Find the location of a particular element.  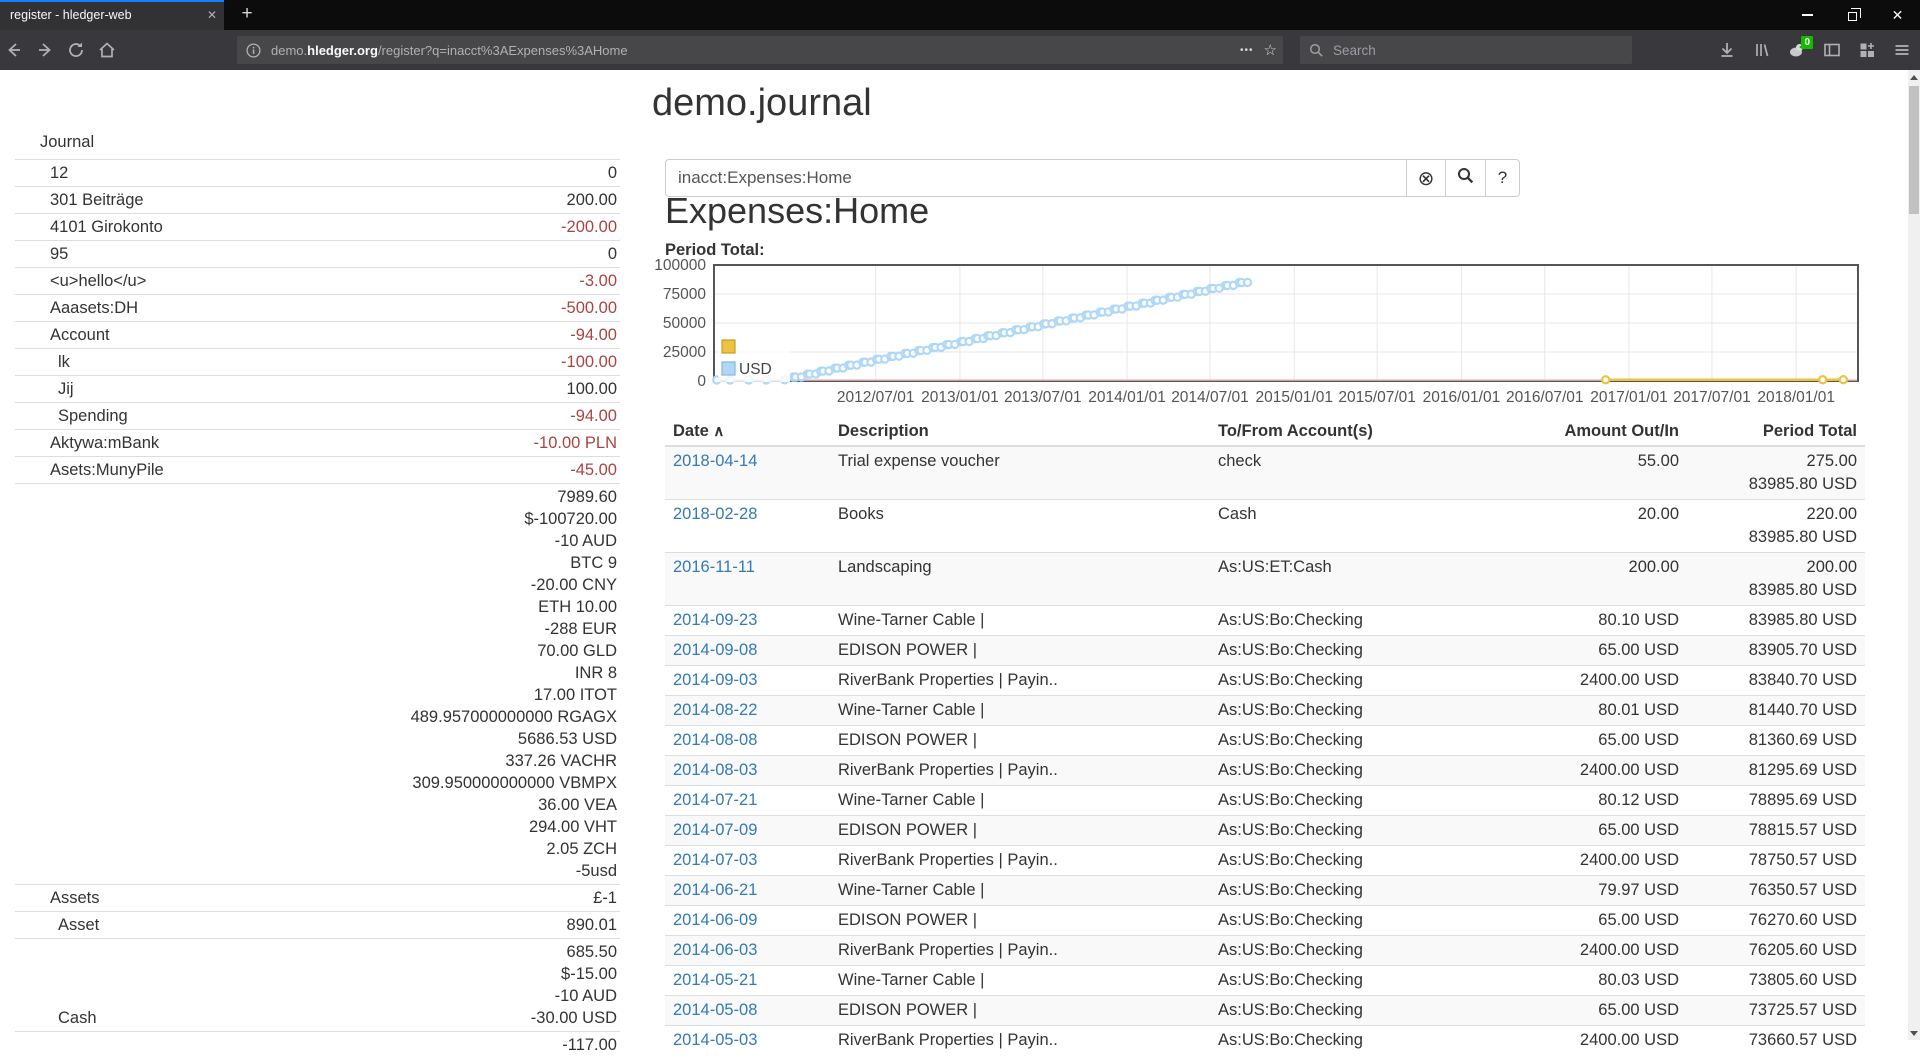

x-tick-label: 2015/01/01 is located at coordinates (1294, 397).